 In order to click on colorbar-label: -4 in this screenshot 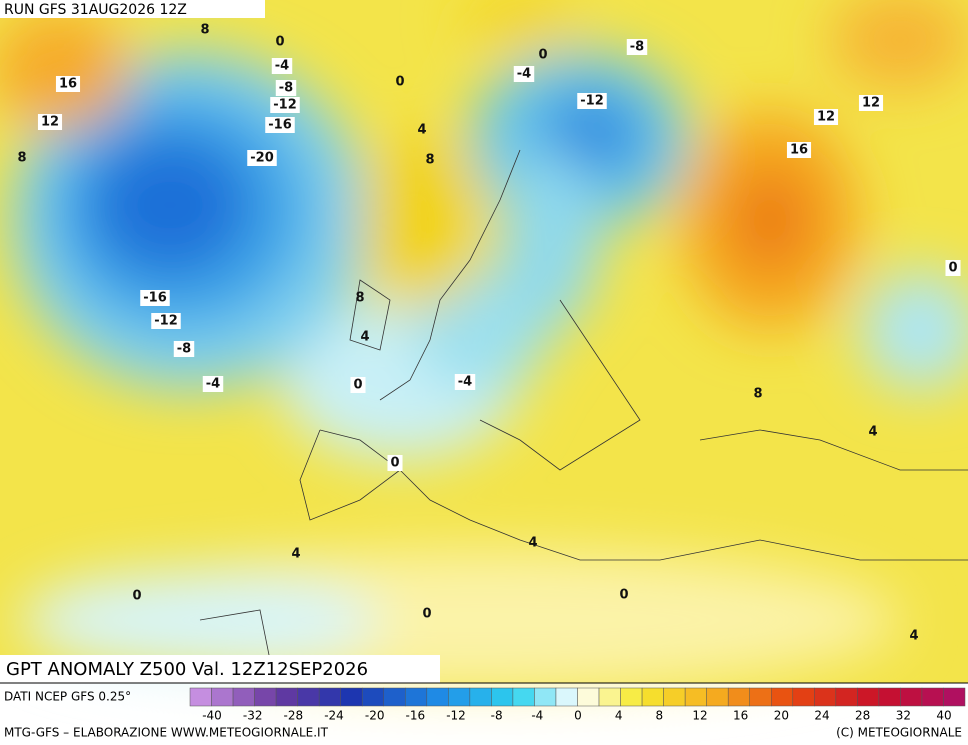, I will do `click(537, 716)`.